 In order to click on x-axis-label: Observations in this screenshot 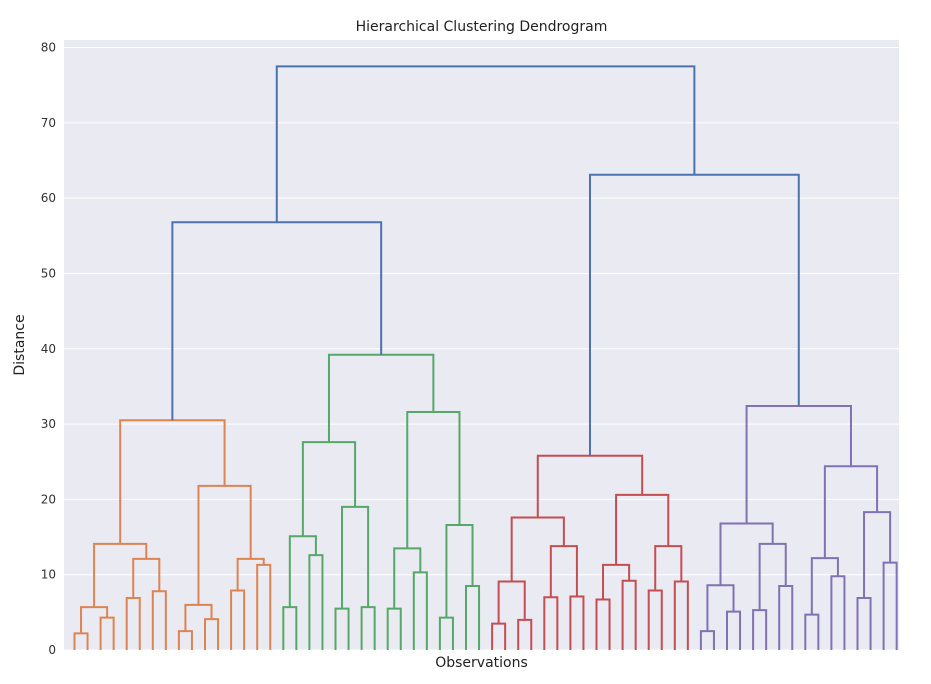, I will do `click(481, 663)`.